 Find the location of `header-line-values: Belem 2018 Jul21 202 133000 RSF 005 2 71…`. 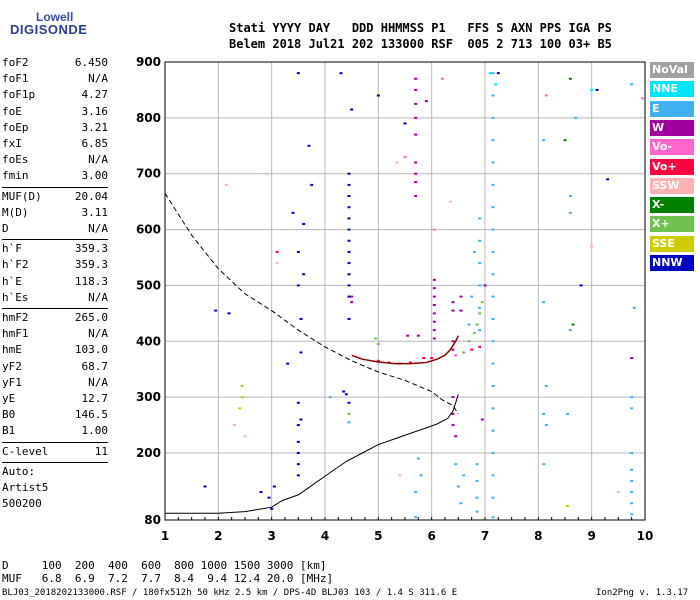

header-line-values: Belem 2018 Jul21 202 133000 RSF 005 2 71… is located at coordinates (420, 44).